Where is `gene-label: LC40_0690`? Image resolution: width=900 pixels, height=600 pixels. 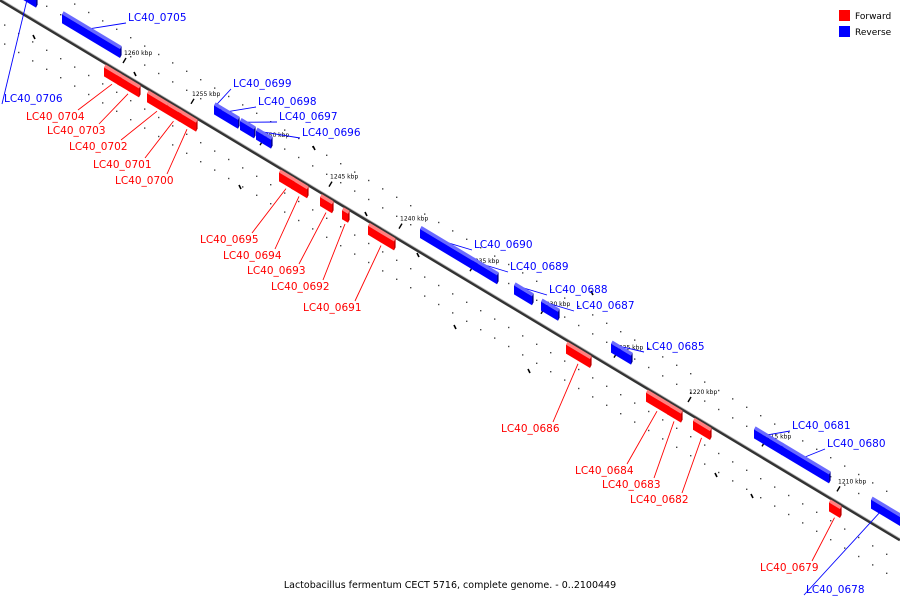
gene-label: LC40_0690 is located at coordinates (503, 245).